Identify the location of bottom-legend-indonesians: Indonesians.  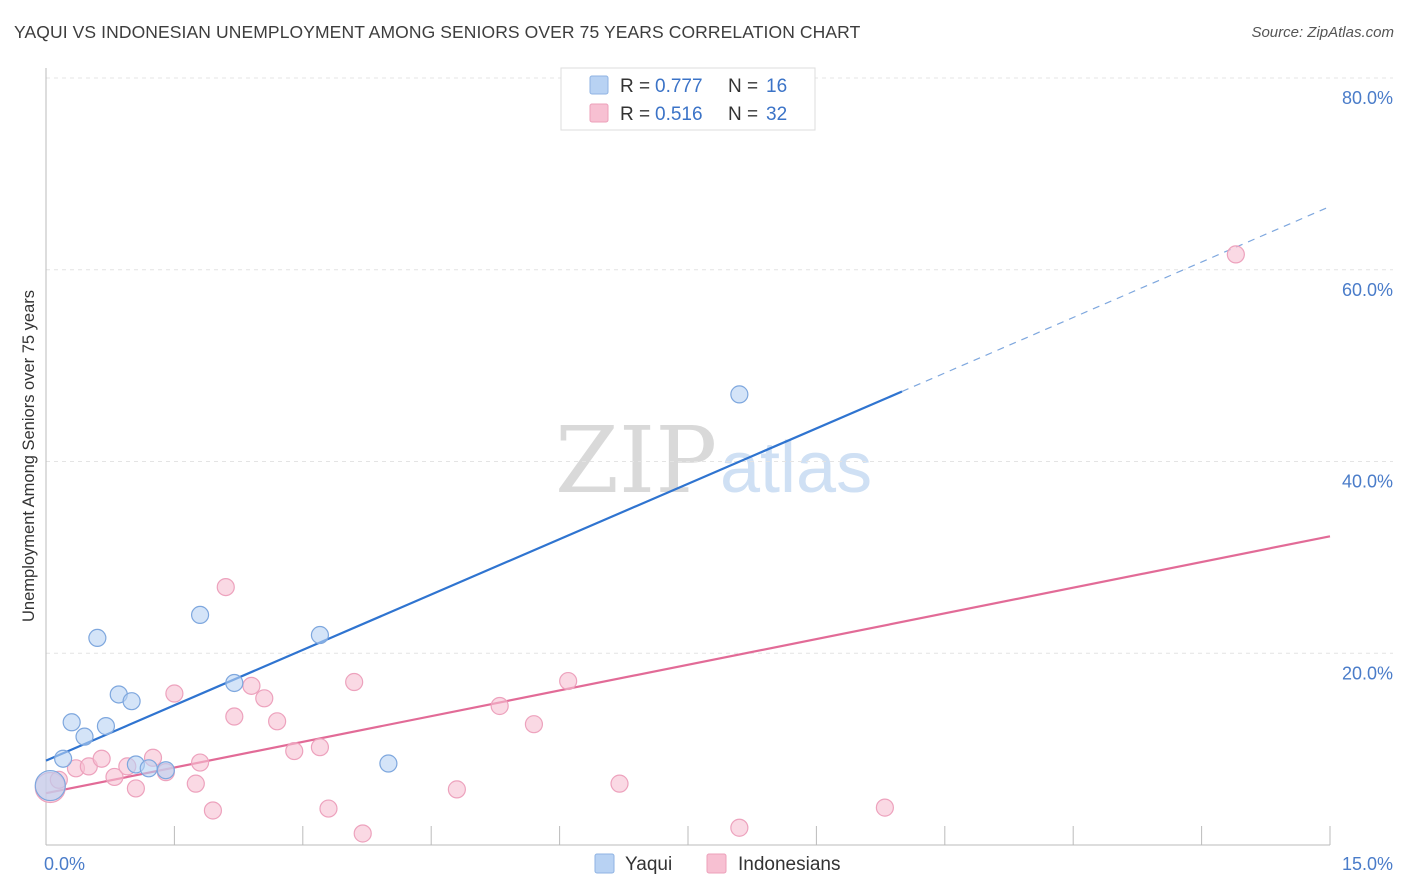
(789, 864).